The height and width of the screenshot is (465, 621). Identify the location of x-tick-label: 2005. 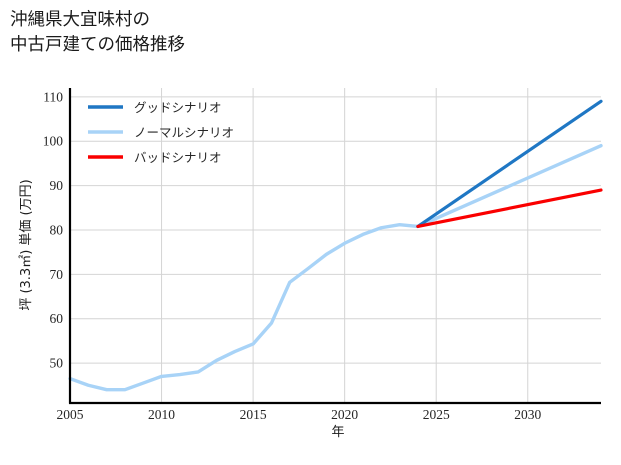
(70, 414).